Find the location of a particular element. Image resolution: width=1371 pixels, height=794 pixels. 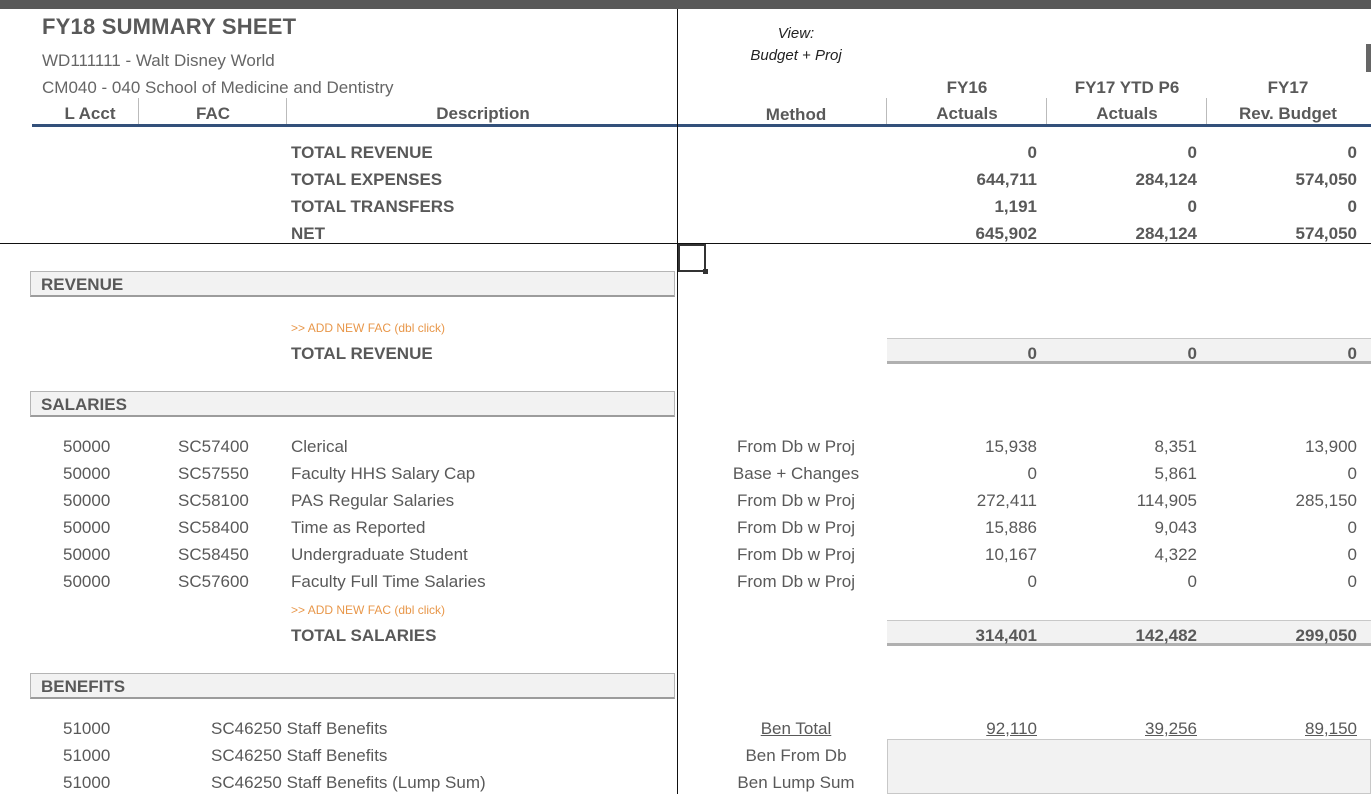

row-fy17-ytd: 9,043 is located at coordinates (1175, 527).